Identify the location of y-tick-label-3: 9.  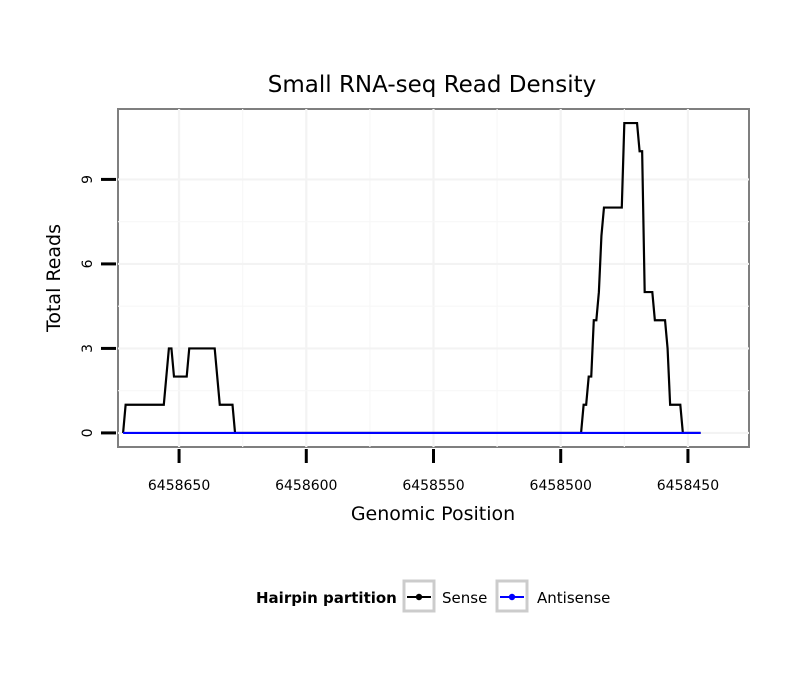
(88, 179).